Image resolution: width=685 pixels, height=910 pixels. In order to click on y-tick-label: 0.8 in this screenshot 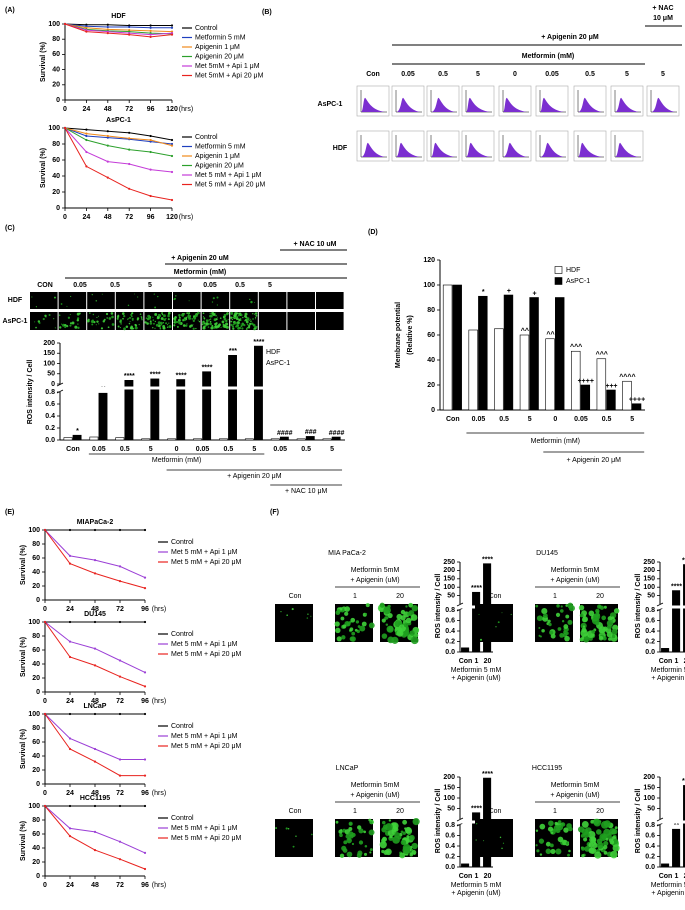, I will do `click(650, 825)`.